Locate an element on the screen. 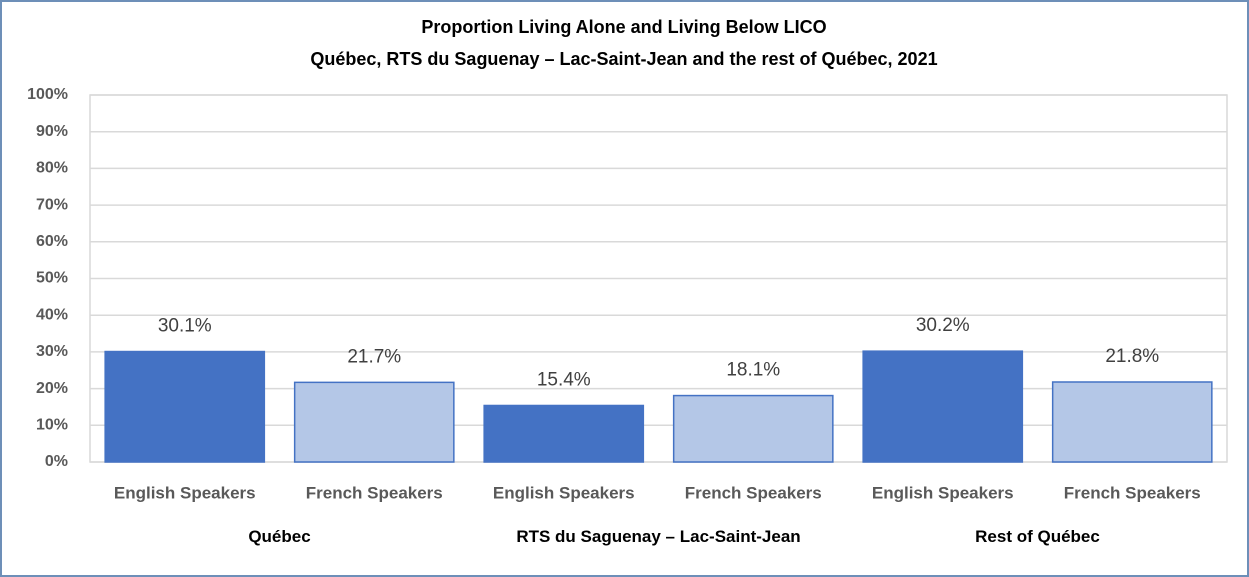 Image resolution: width=1249 pixels, height=577 pixels. y-tick-label: 30% is located at coordinates (52, 351).